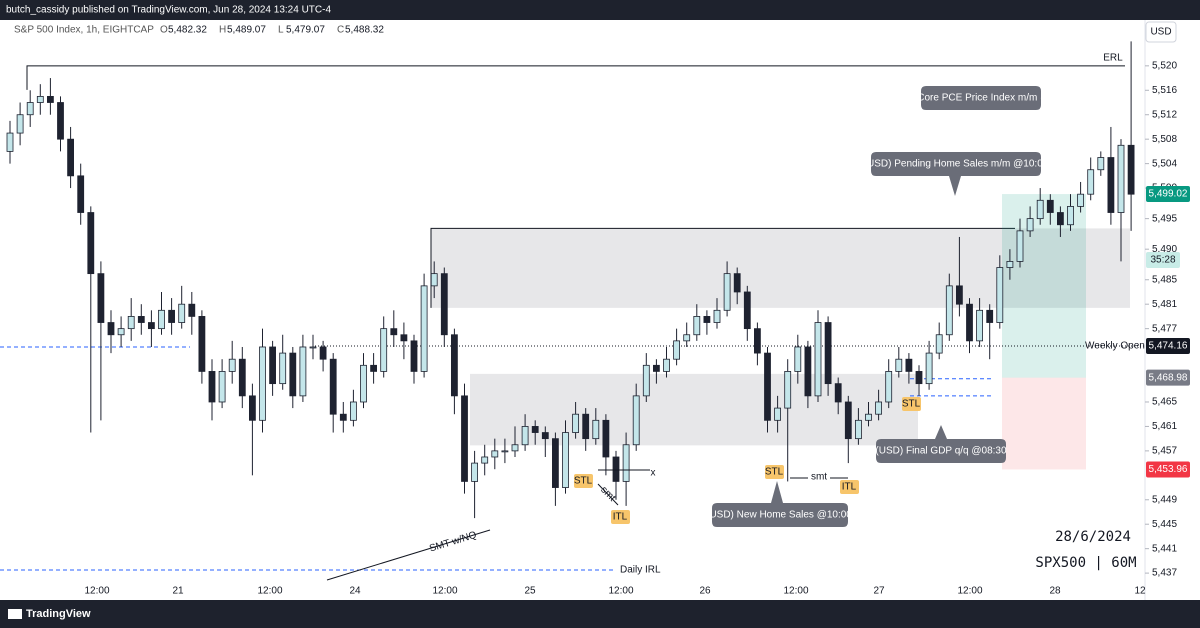 The height and width of the screenshot is (628, 1200). Describe the element at coordinates (1164, 548) in the screenshot. I see `y-tick-label: 5,441` at that location.